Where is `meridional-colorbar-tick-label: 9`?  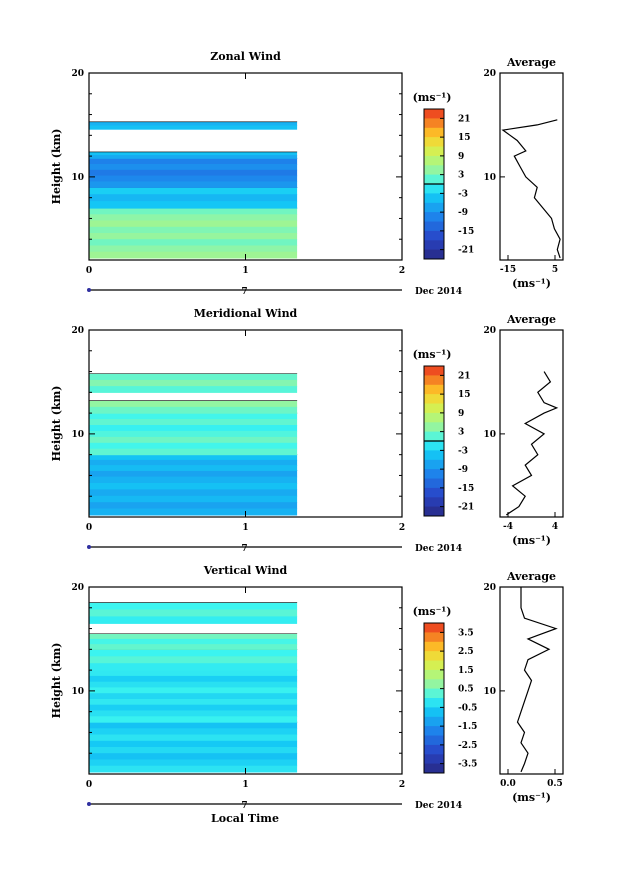
meridional-colorbar-tick-label: 9 is located at coordinates (461, 414).